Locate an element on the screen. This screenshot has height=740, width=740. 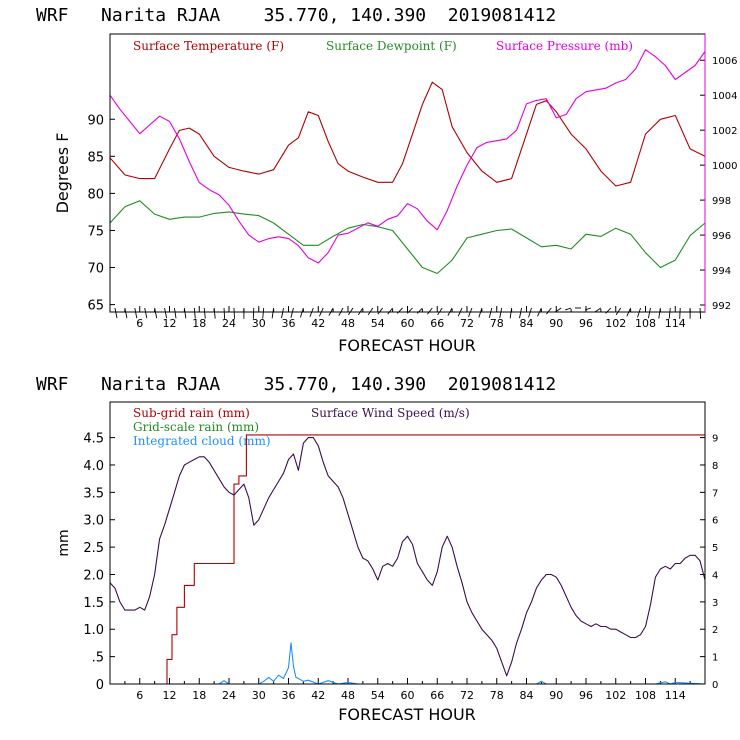
bottom-x-tick-label: 60 is located at coordinates (408, 695).